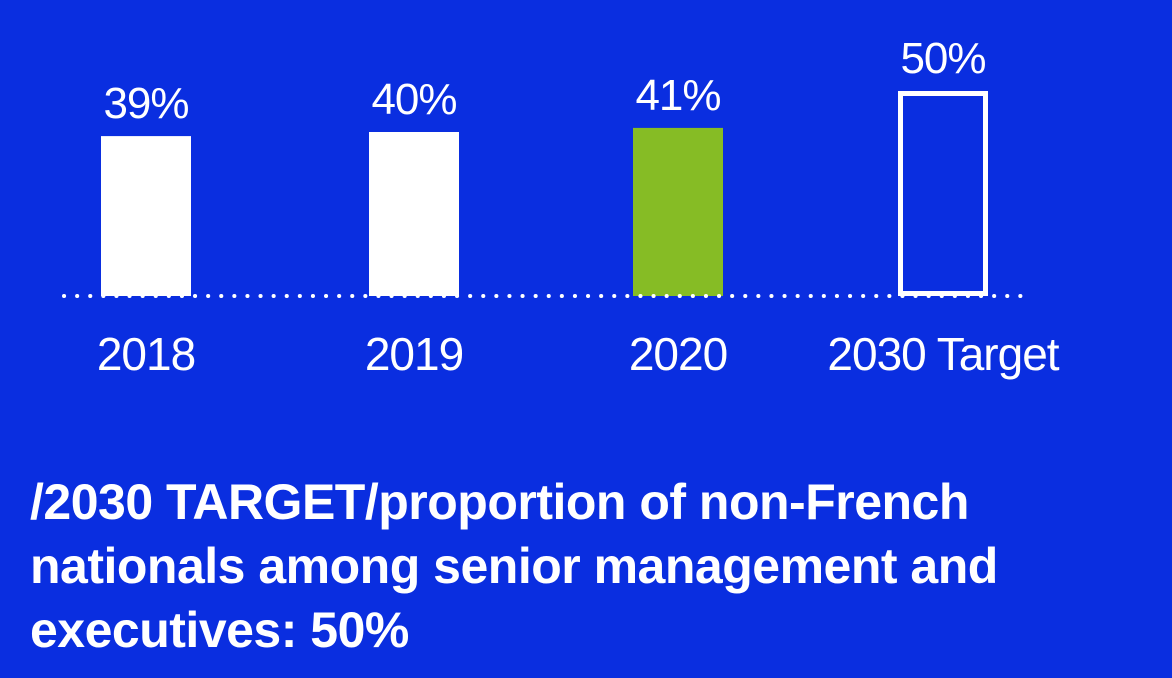  I want to click on value-label: 39%, so click(145, 103).